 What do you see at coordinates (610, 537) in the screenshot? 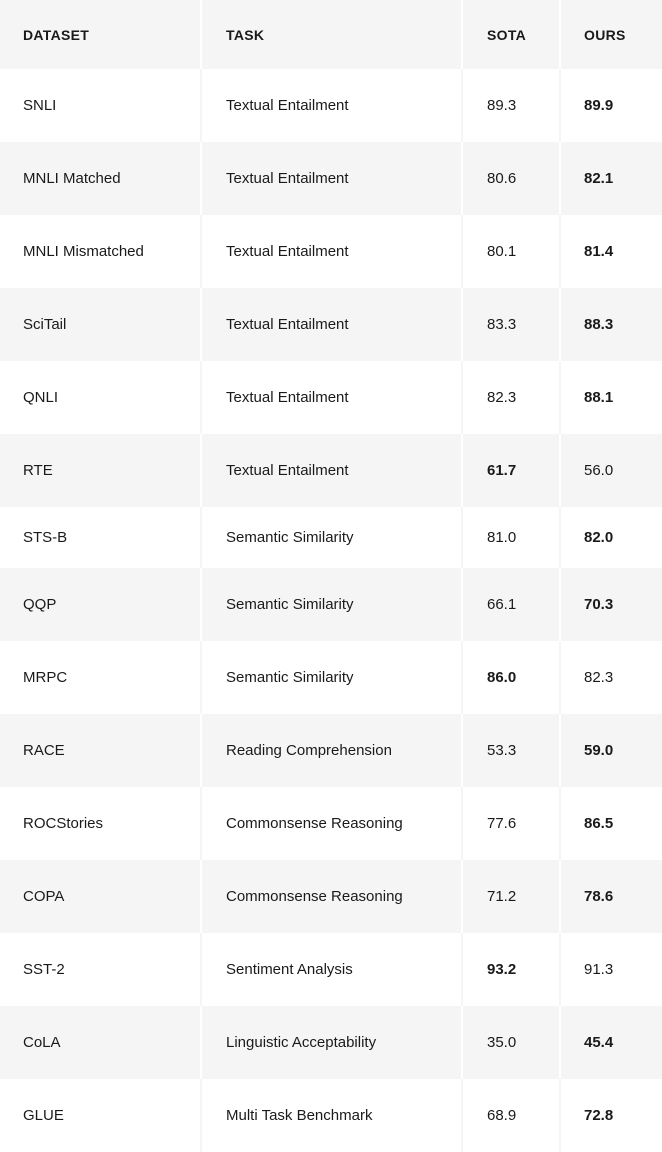
I see `ours-cell: 82.0` at bounding box center [610, 537].